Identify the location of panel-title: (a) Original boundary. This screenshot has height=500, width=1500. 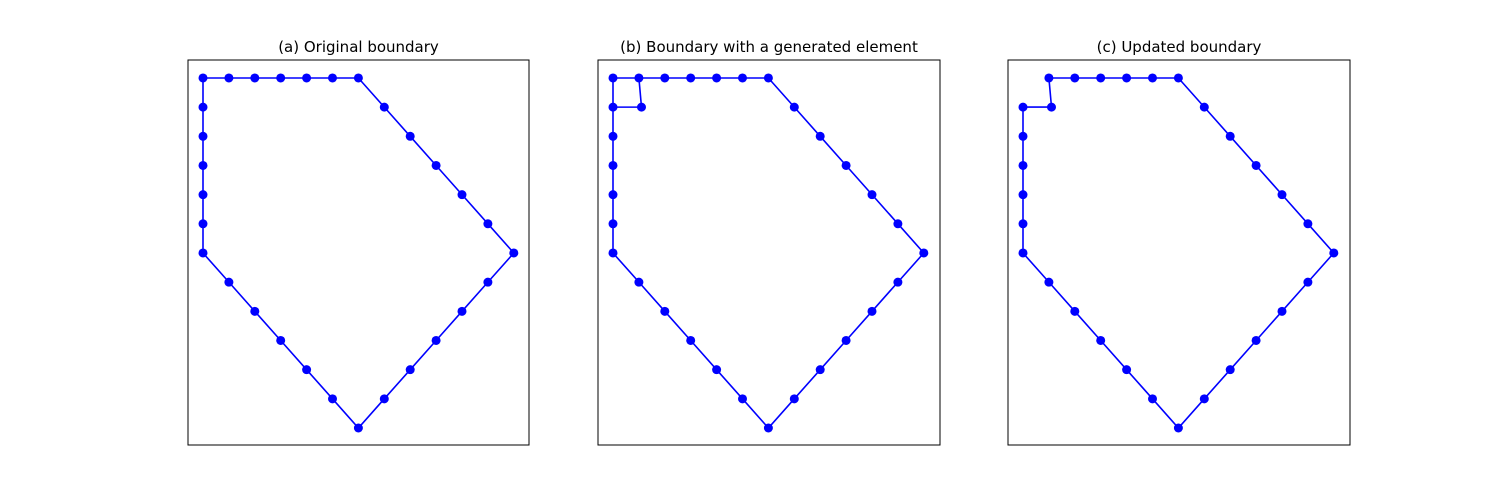
(358, 47).